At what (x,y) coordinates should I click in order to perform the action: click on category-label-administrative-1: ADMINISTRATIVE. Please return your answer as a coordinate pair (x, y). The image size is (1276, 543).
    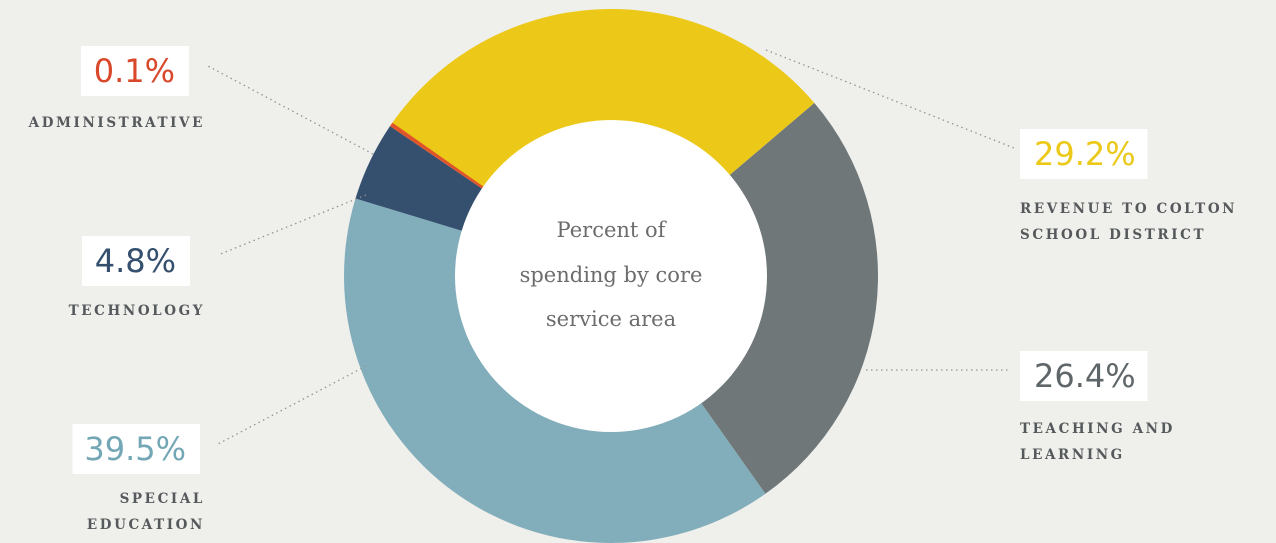
    Looking at the image, I should click on (116, 123).